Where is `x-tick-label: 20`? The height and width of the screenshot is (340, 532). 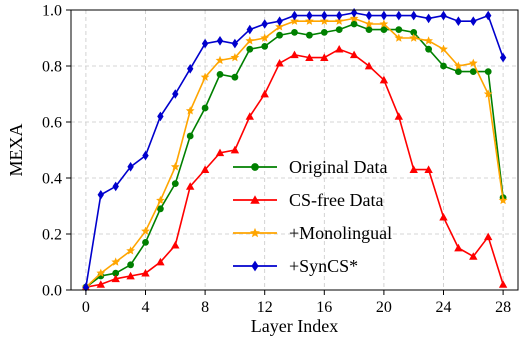
x-tick-label: 20 is located at coordinates (384, 307).